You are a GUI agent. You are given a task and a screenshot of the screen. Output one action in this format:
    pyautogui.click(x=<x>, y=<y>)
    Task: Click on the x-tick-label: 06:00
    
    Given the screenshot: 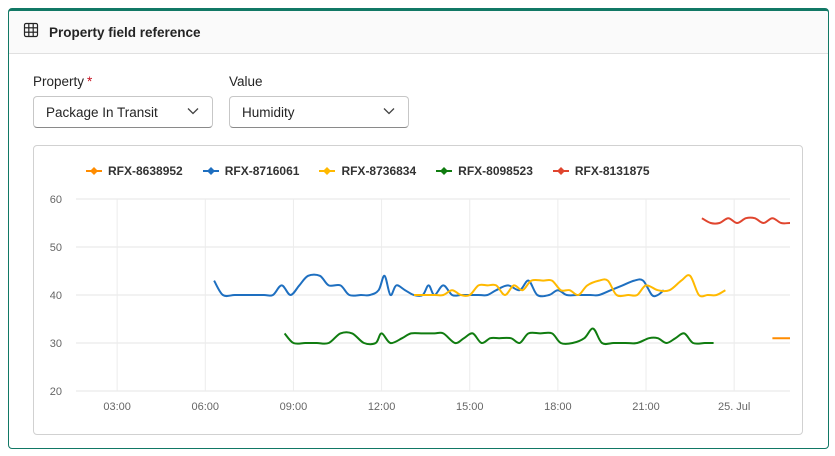 What is the action you would take?
    pyautogui.click(x=206, y=407)
    